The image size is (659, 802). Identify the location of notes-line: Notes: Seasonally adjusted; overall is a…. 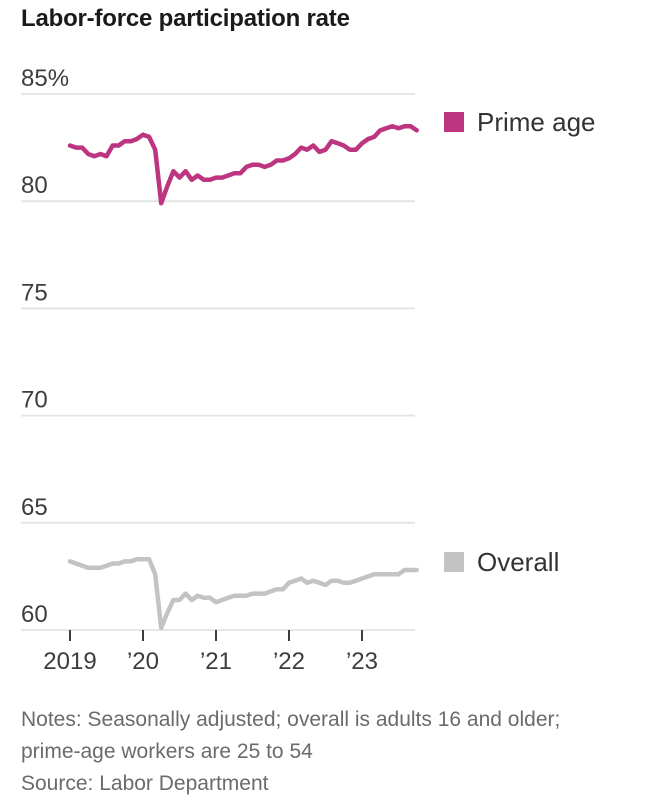
(291, 735).